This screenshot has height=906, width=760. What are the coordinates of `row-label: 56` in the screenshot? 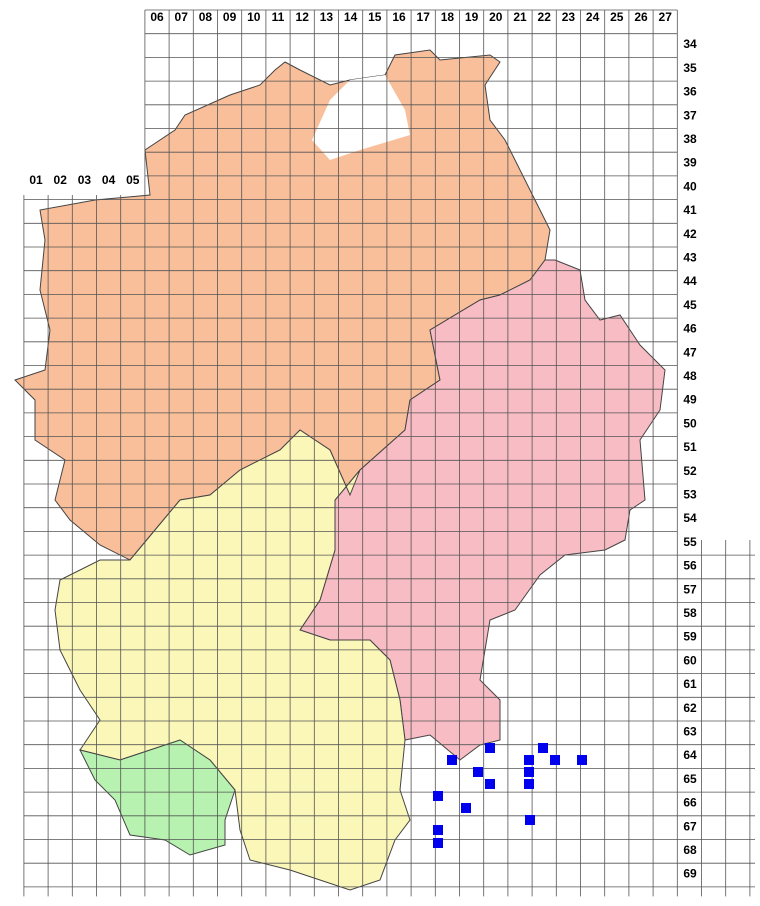 It's located at (690, 566).